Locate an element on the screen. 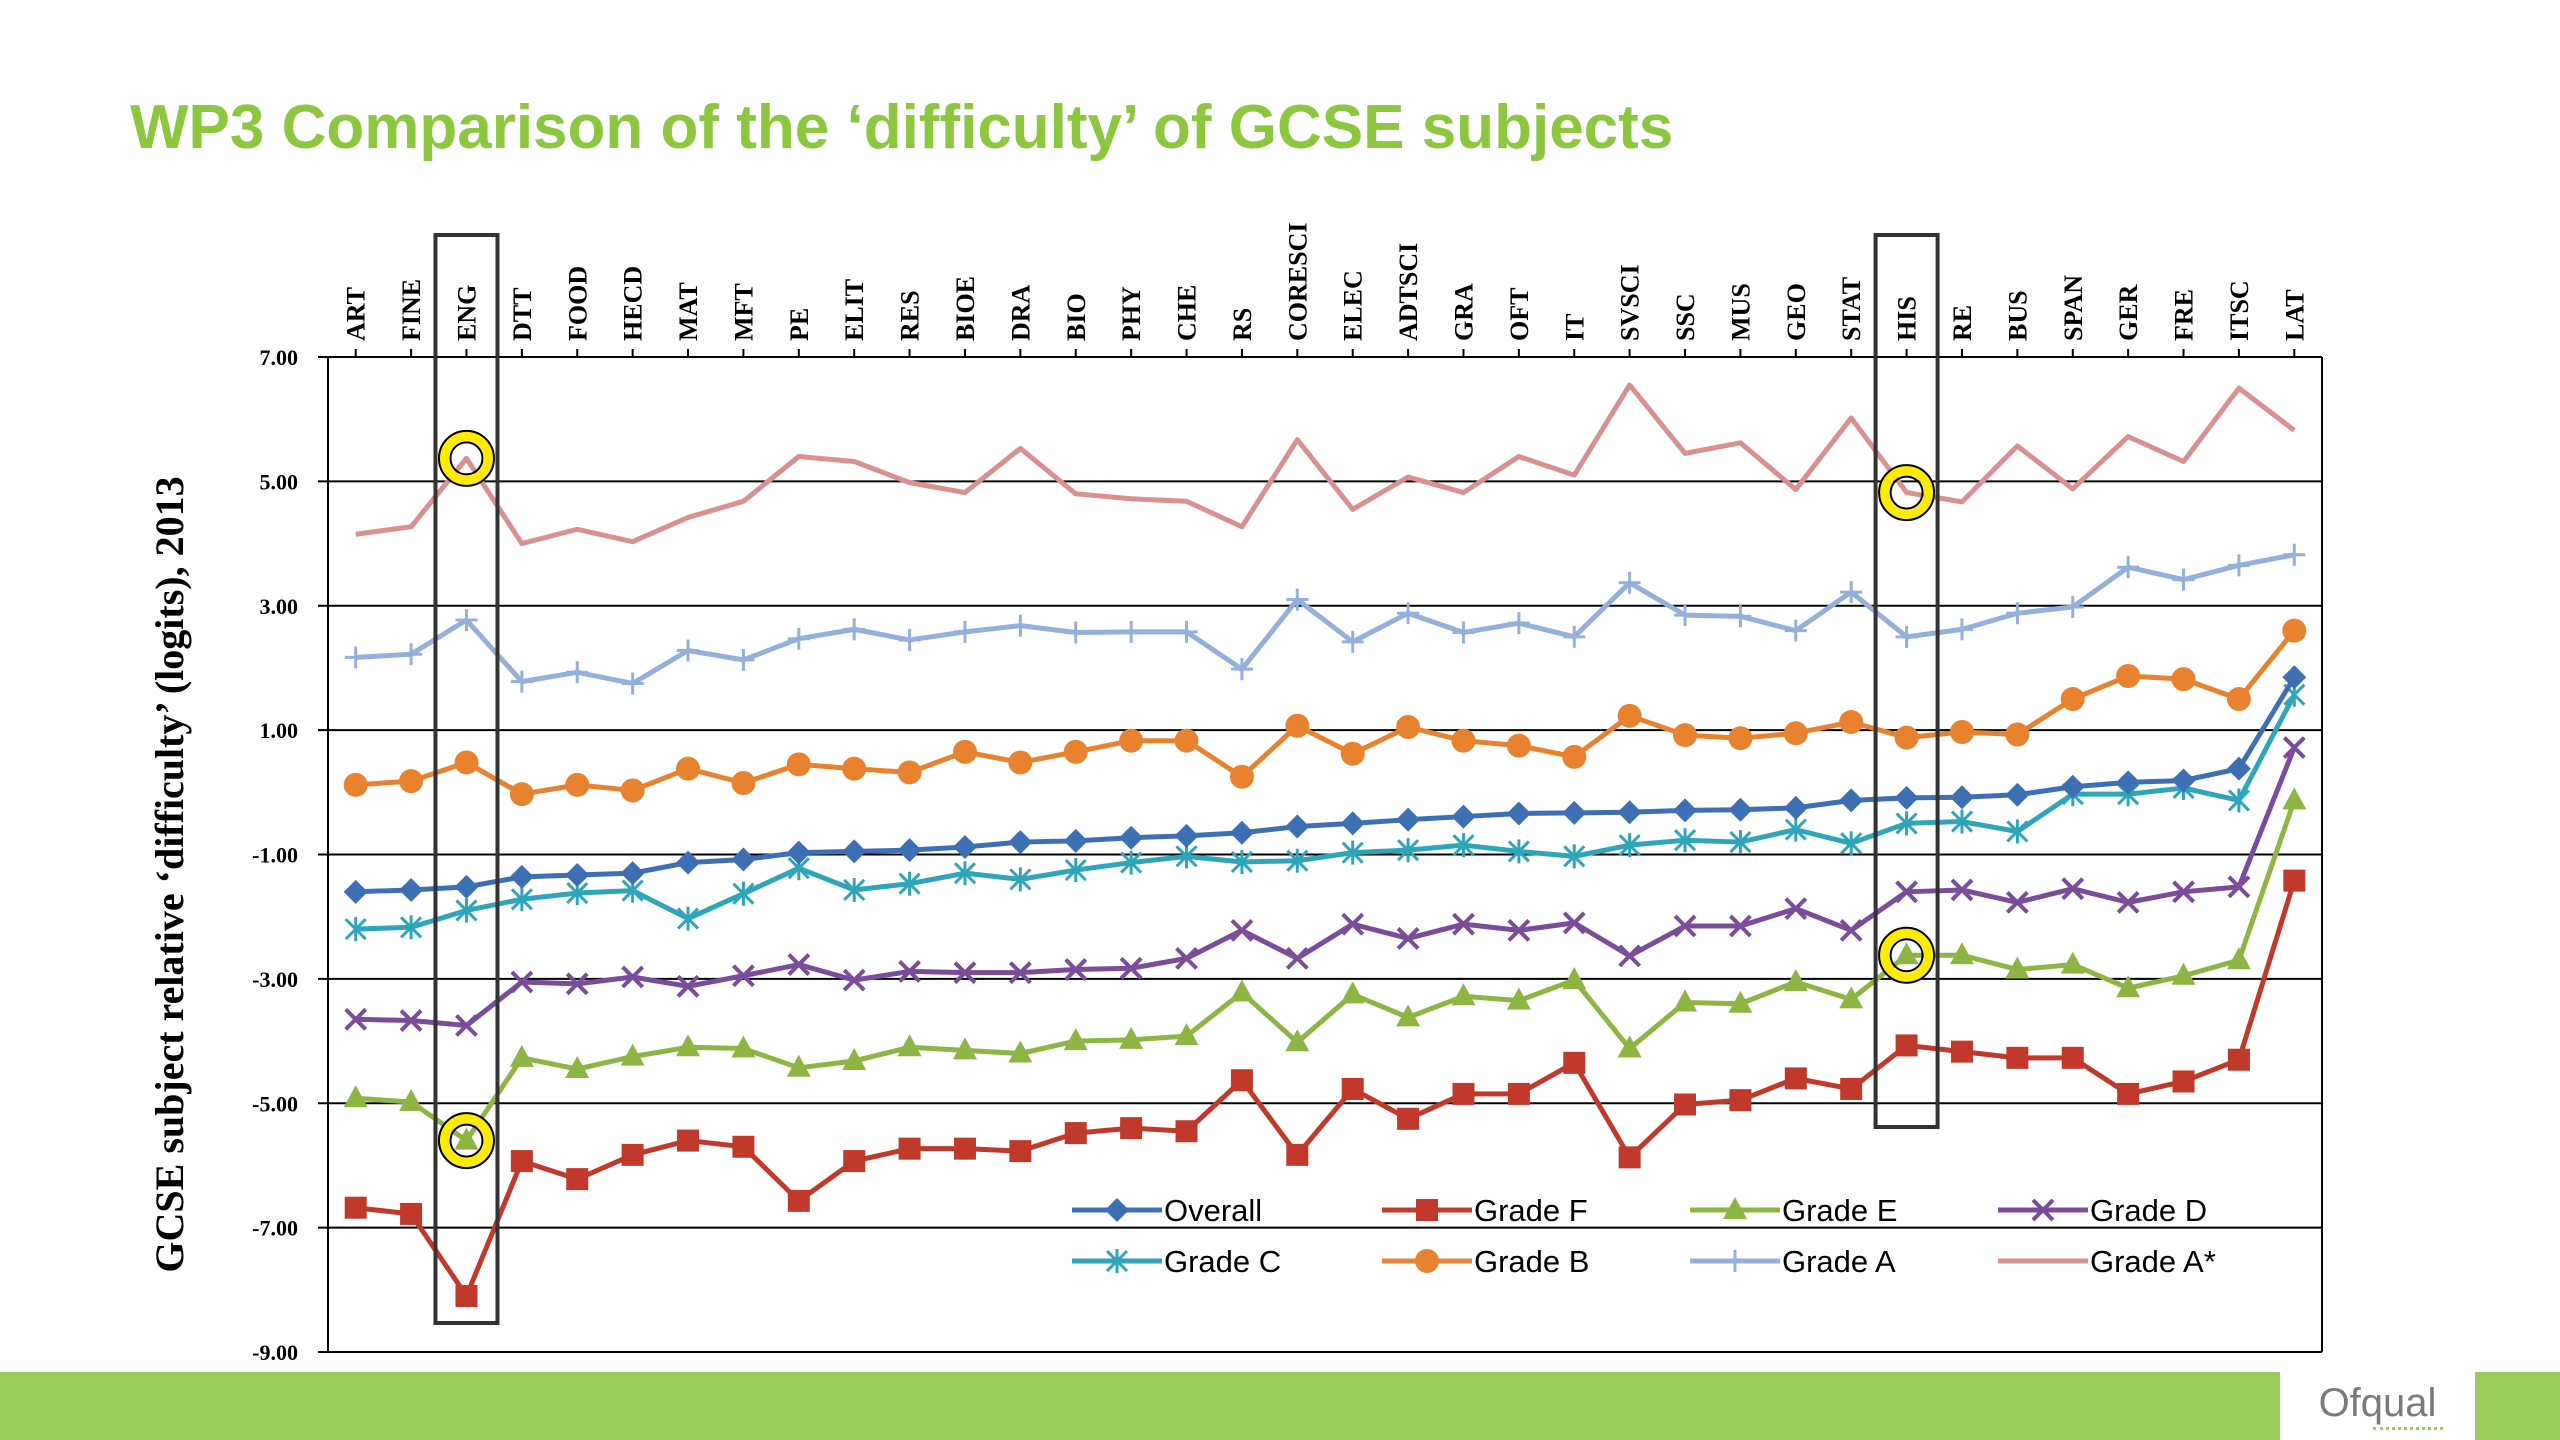 The height and width of the screenshot is (1440, 2560). series-line-grade-a is located at coordinates (1325, 619).